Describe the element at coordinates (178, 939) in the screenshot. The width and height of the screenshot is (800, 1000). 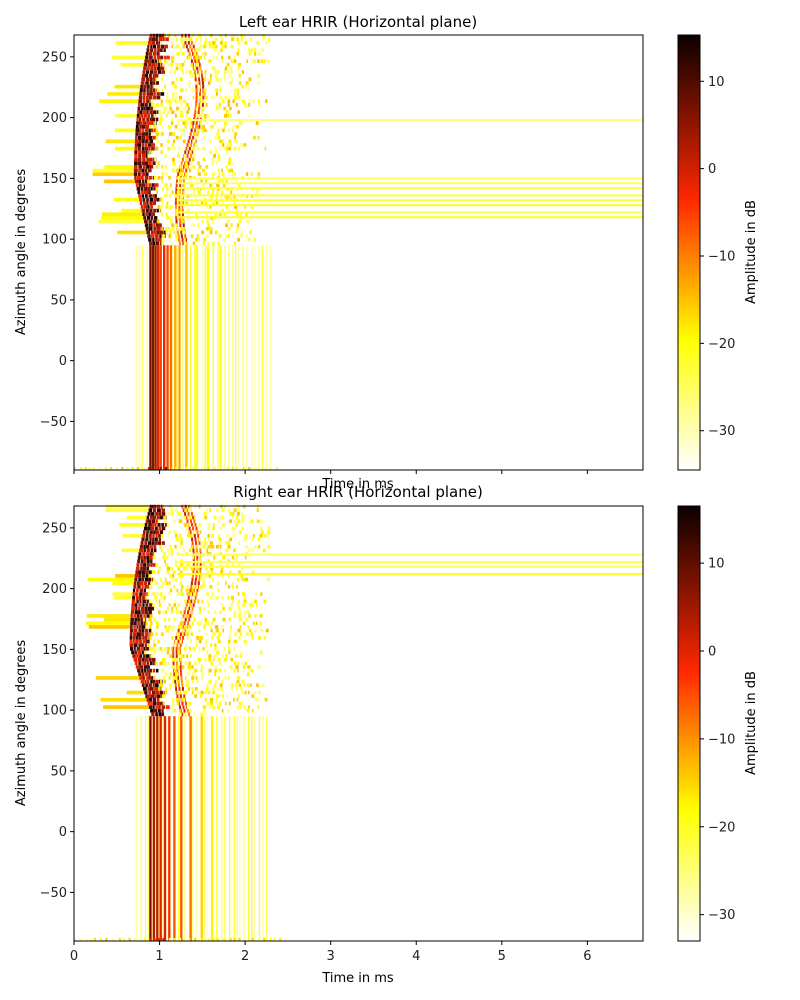
I see `edge-row` at that location.